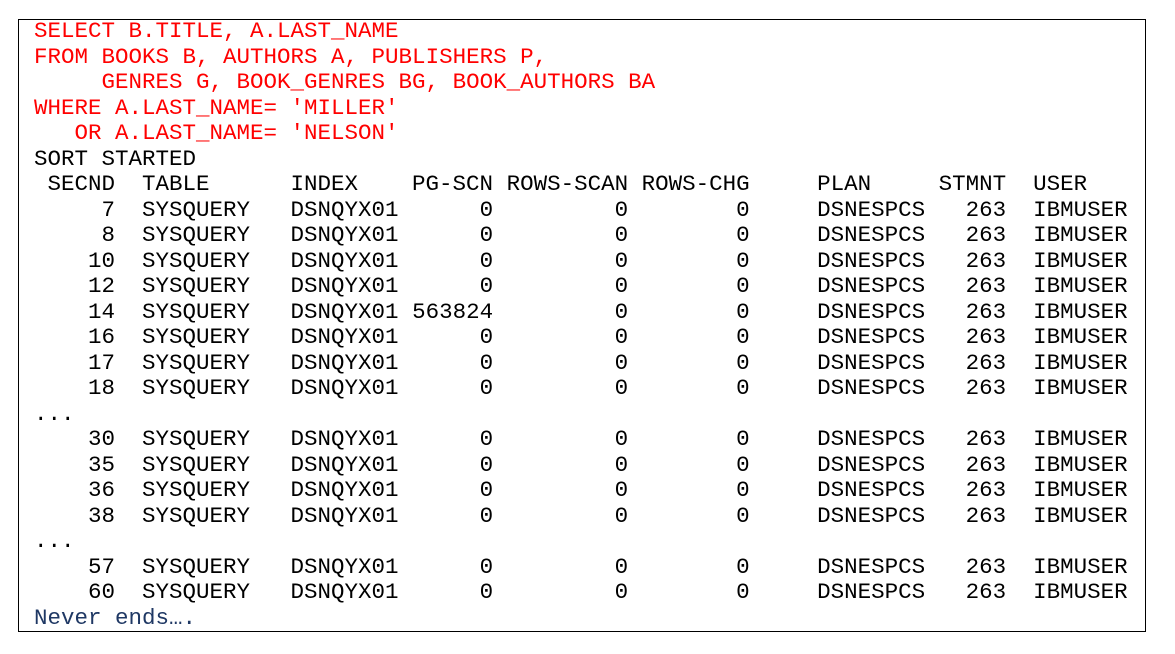 The height and width of the screenshot is (654, 1175). I want to click on column-header-rows-chg: ROWS-CHG, so click(695, 184).